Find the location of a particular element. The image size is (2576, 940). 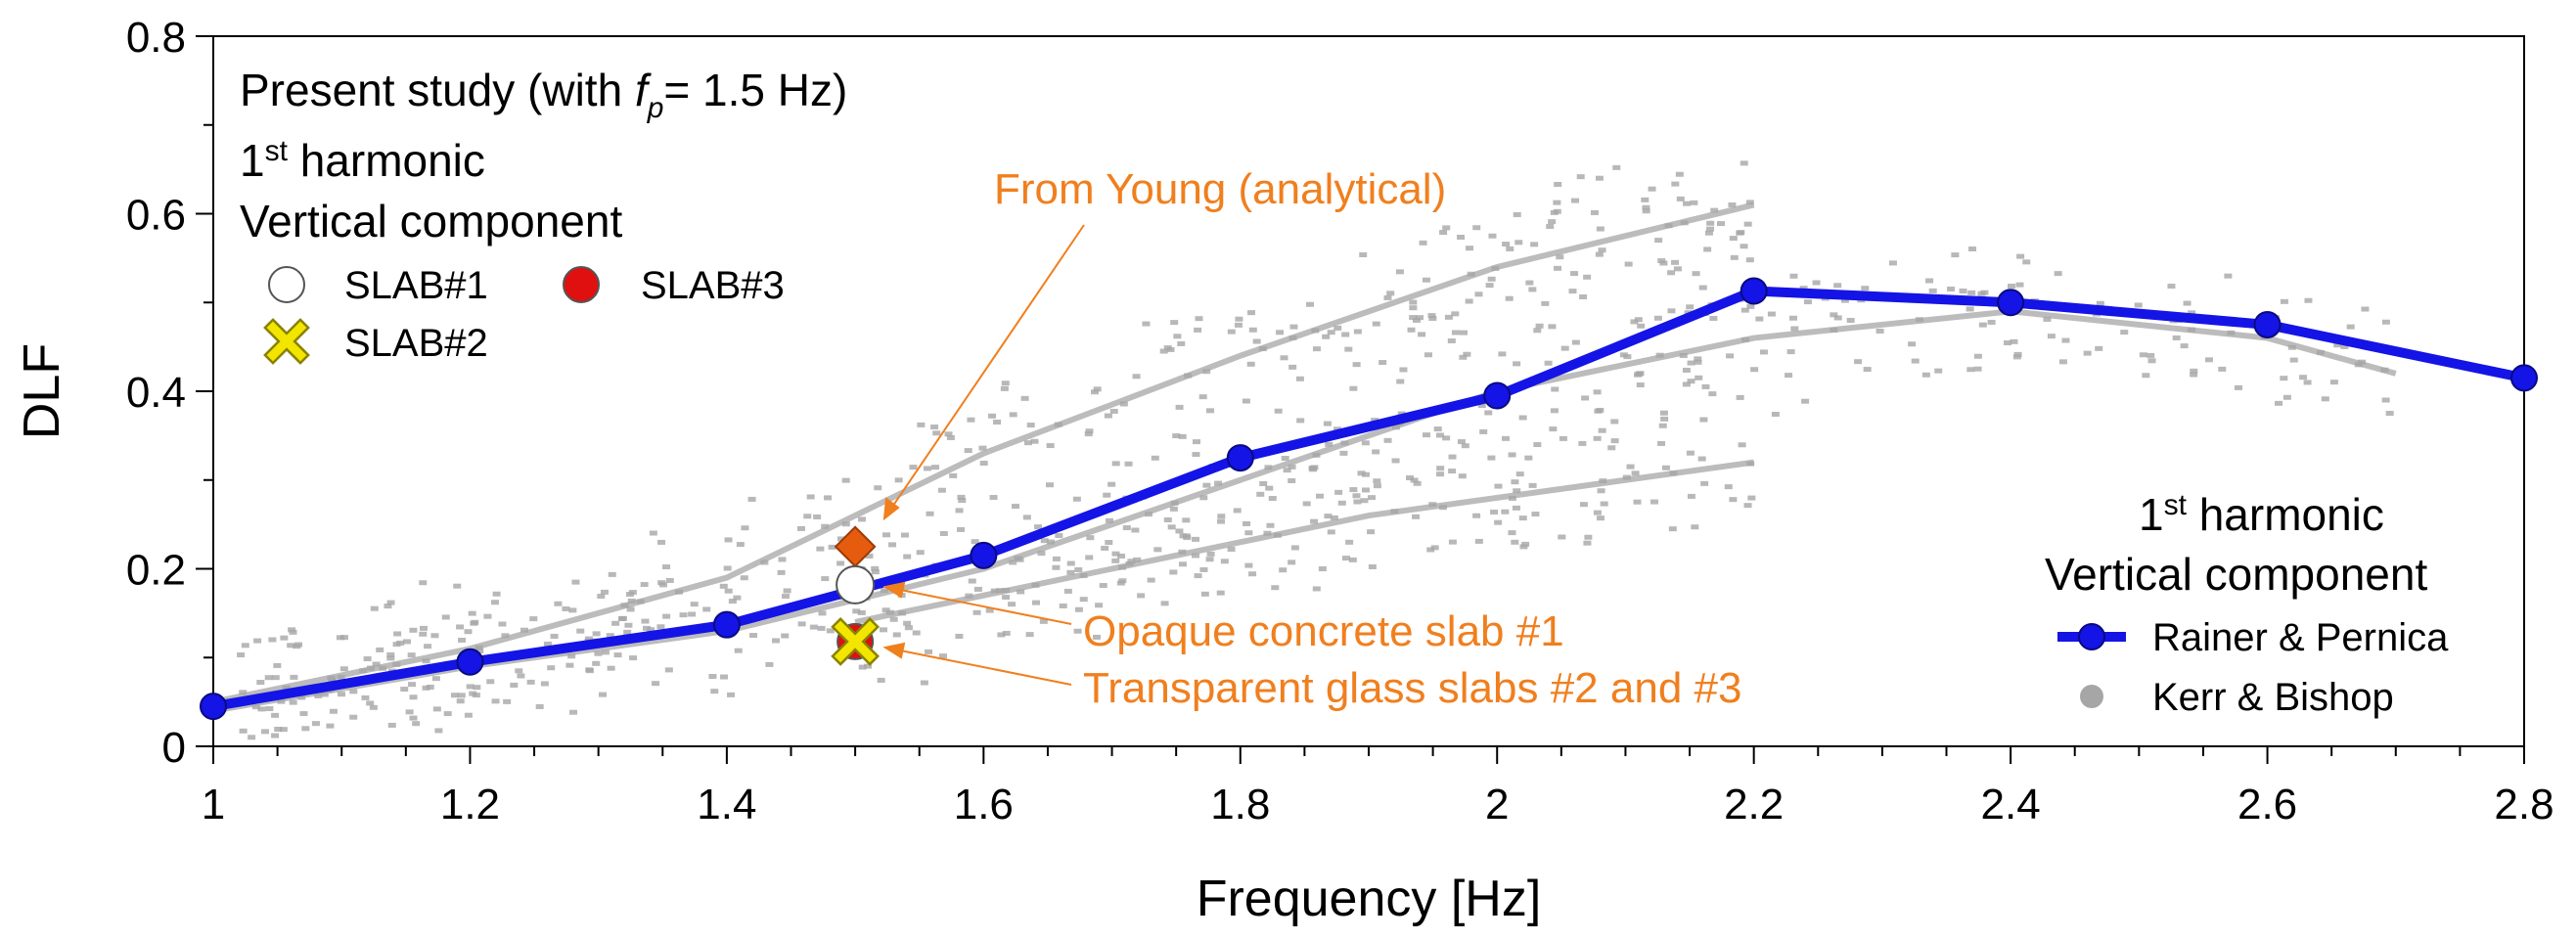

y-ticks: 0 0.2 0.4 0.6 0.8 is located at coordinates (169, 393).